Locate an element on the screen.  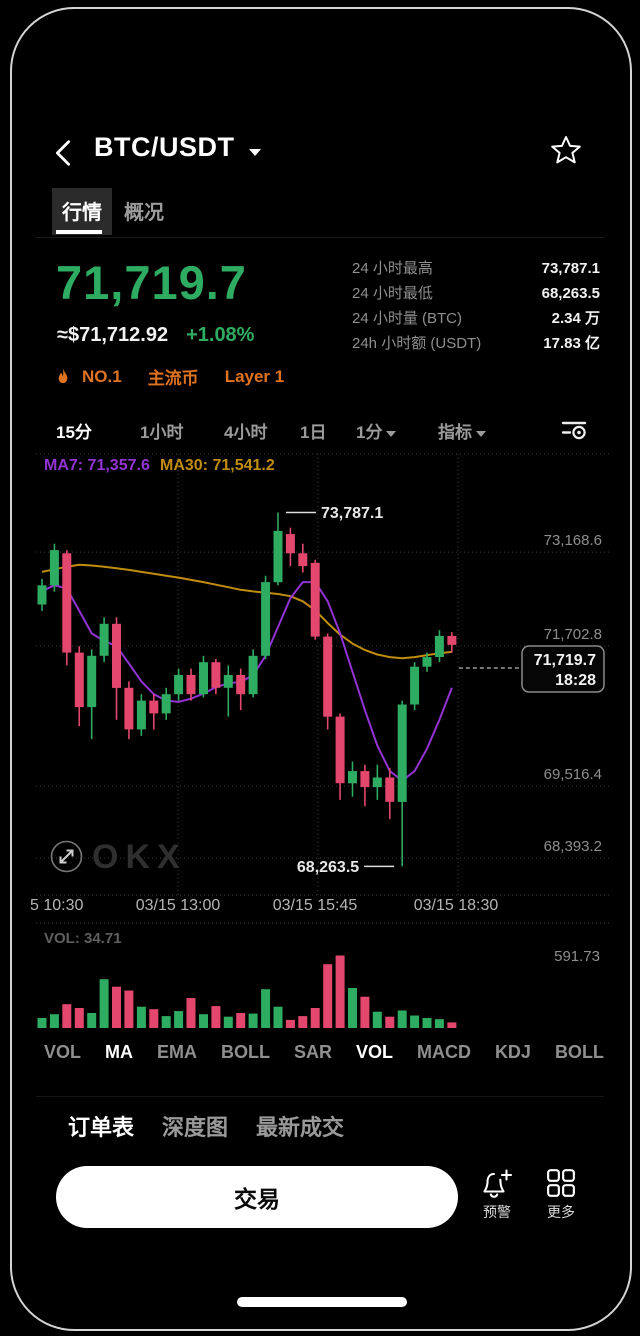
tag-mainstream: 主流币 is located at coordinates (173, 378).